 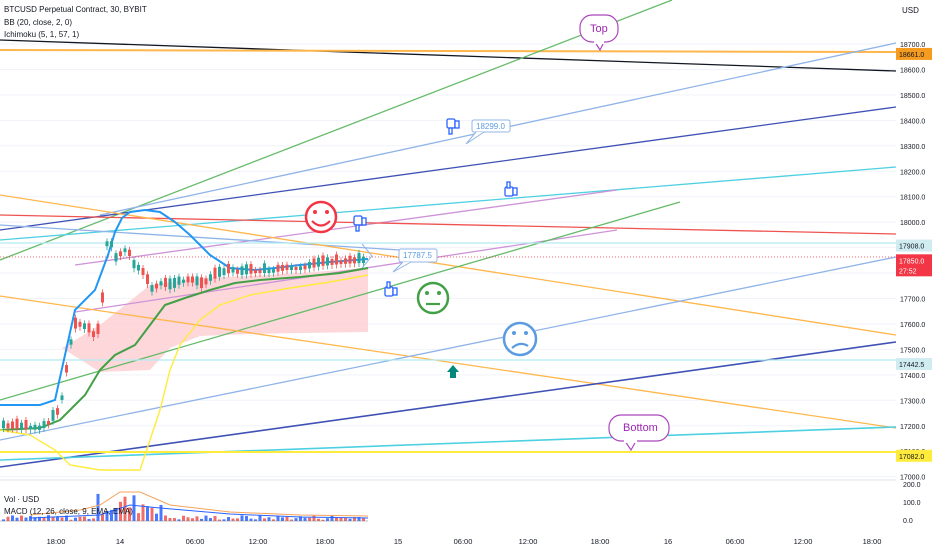 I want to click on bb-indicator-legend: BB (20, close, 2, 0), so click(x=38, y=22).